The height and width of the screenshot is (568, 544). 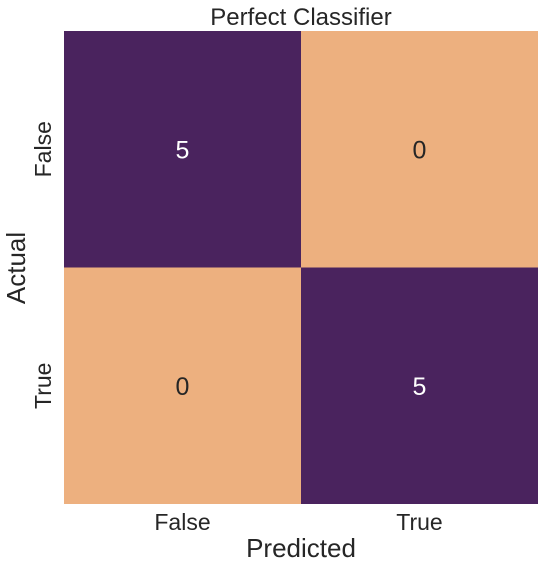 What do you see at coordinates (43, 265) in the screenshot?
I see `y-axis-ticks: False True` at bounding box center [43, 265].